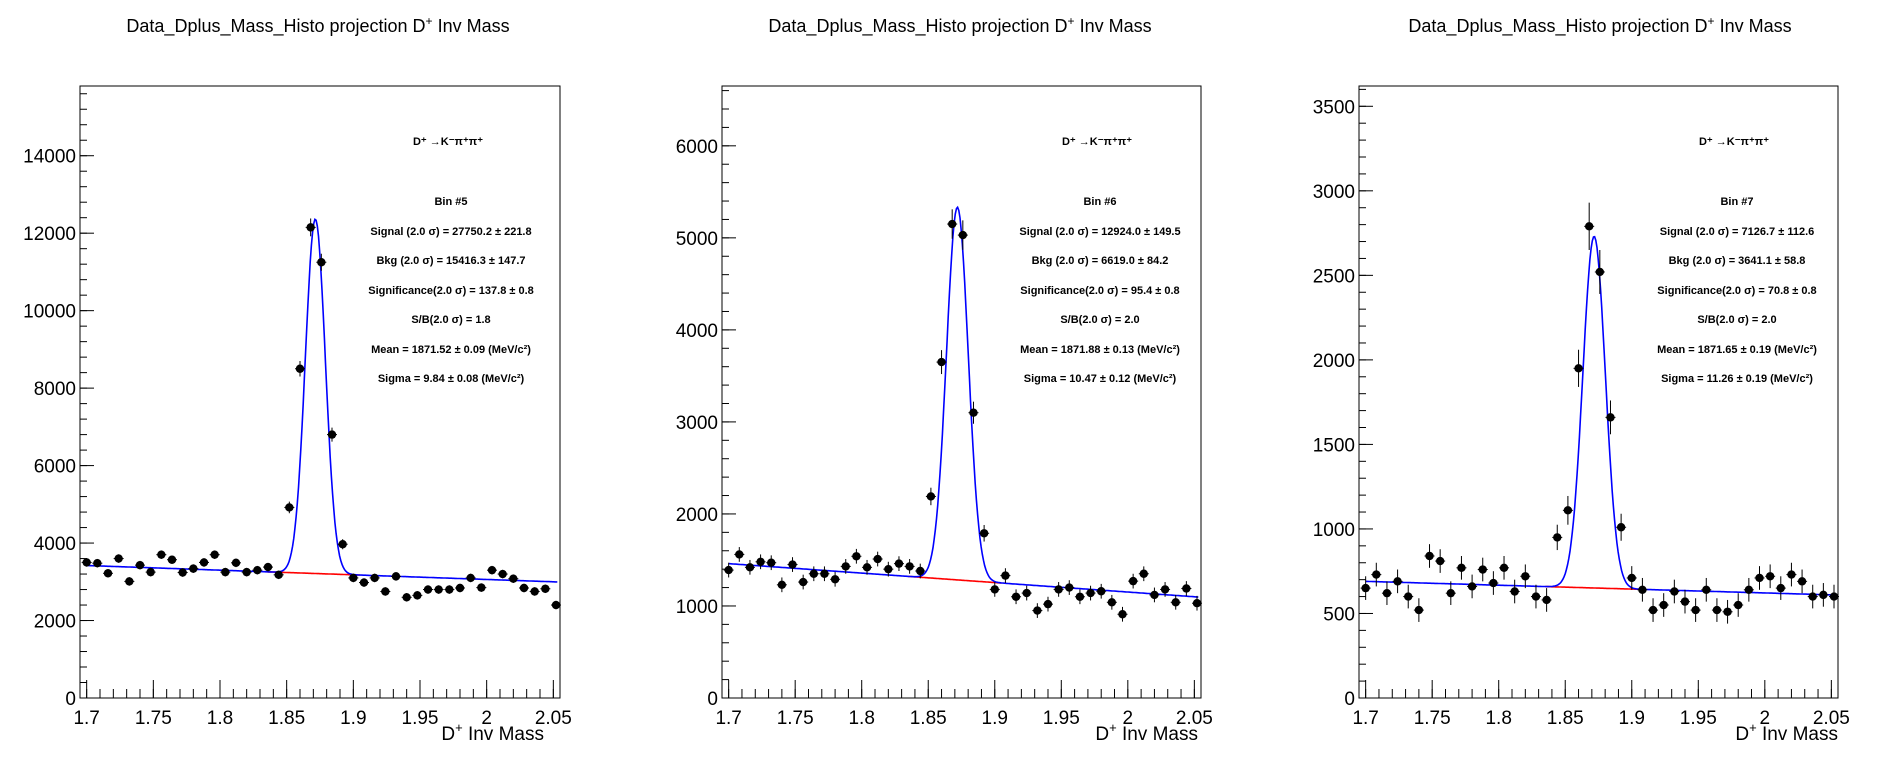  Describe the element at coordinates (1334, 192) in the screenshot. I see `y-tick-label: 3000` at that location.